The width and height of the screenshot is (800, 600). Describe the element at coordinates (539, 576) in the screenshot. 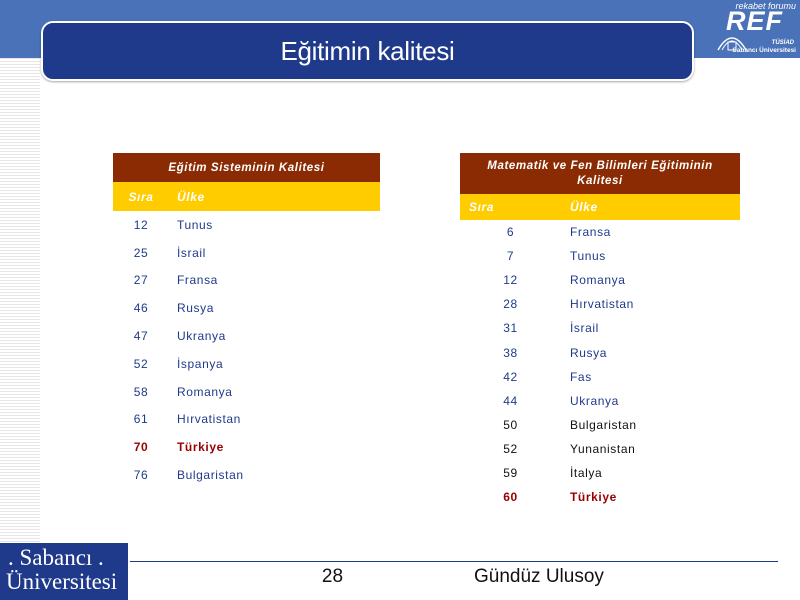

I see `author-name: Gündüz Ulusoy` at that location.